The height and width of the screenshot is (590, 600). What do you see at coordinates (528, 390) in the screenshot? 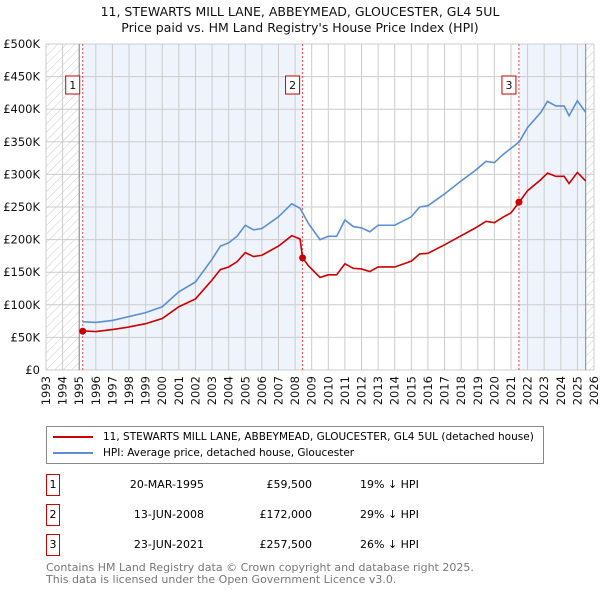
I see `x-tick-label: 2022` at bounding box center [528, 390].